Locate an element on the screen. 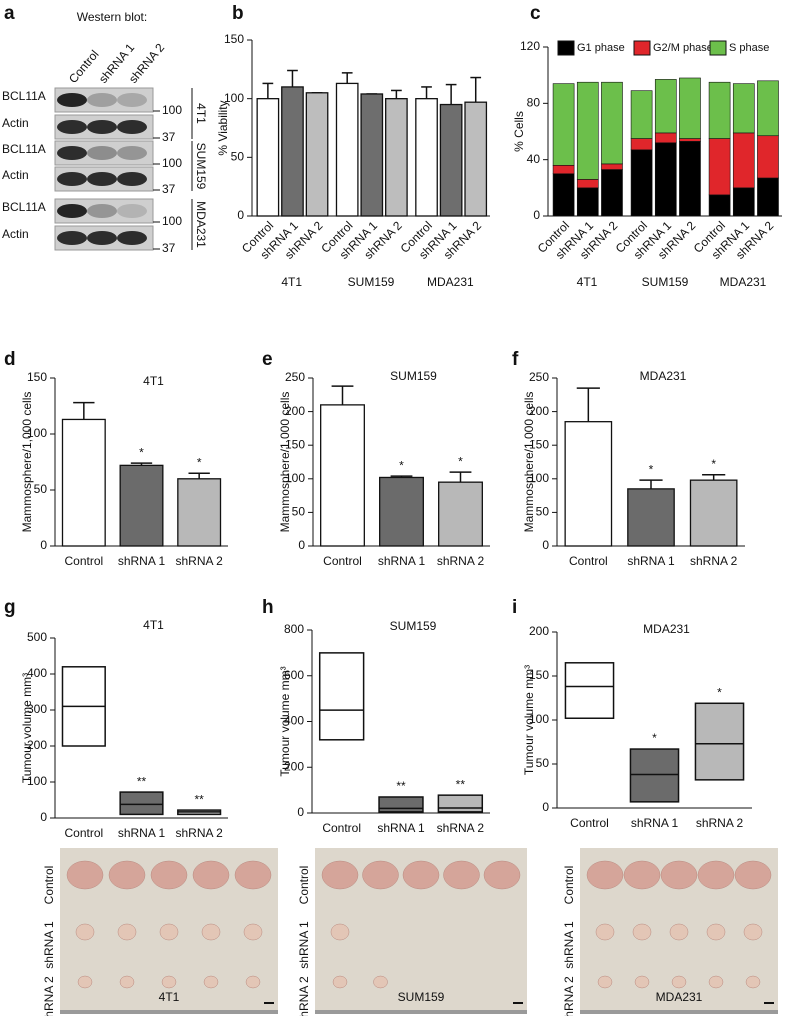  panel-letter: g is located at coordinates (10, 607).